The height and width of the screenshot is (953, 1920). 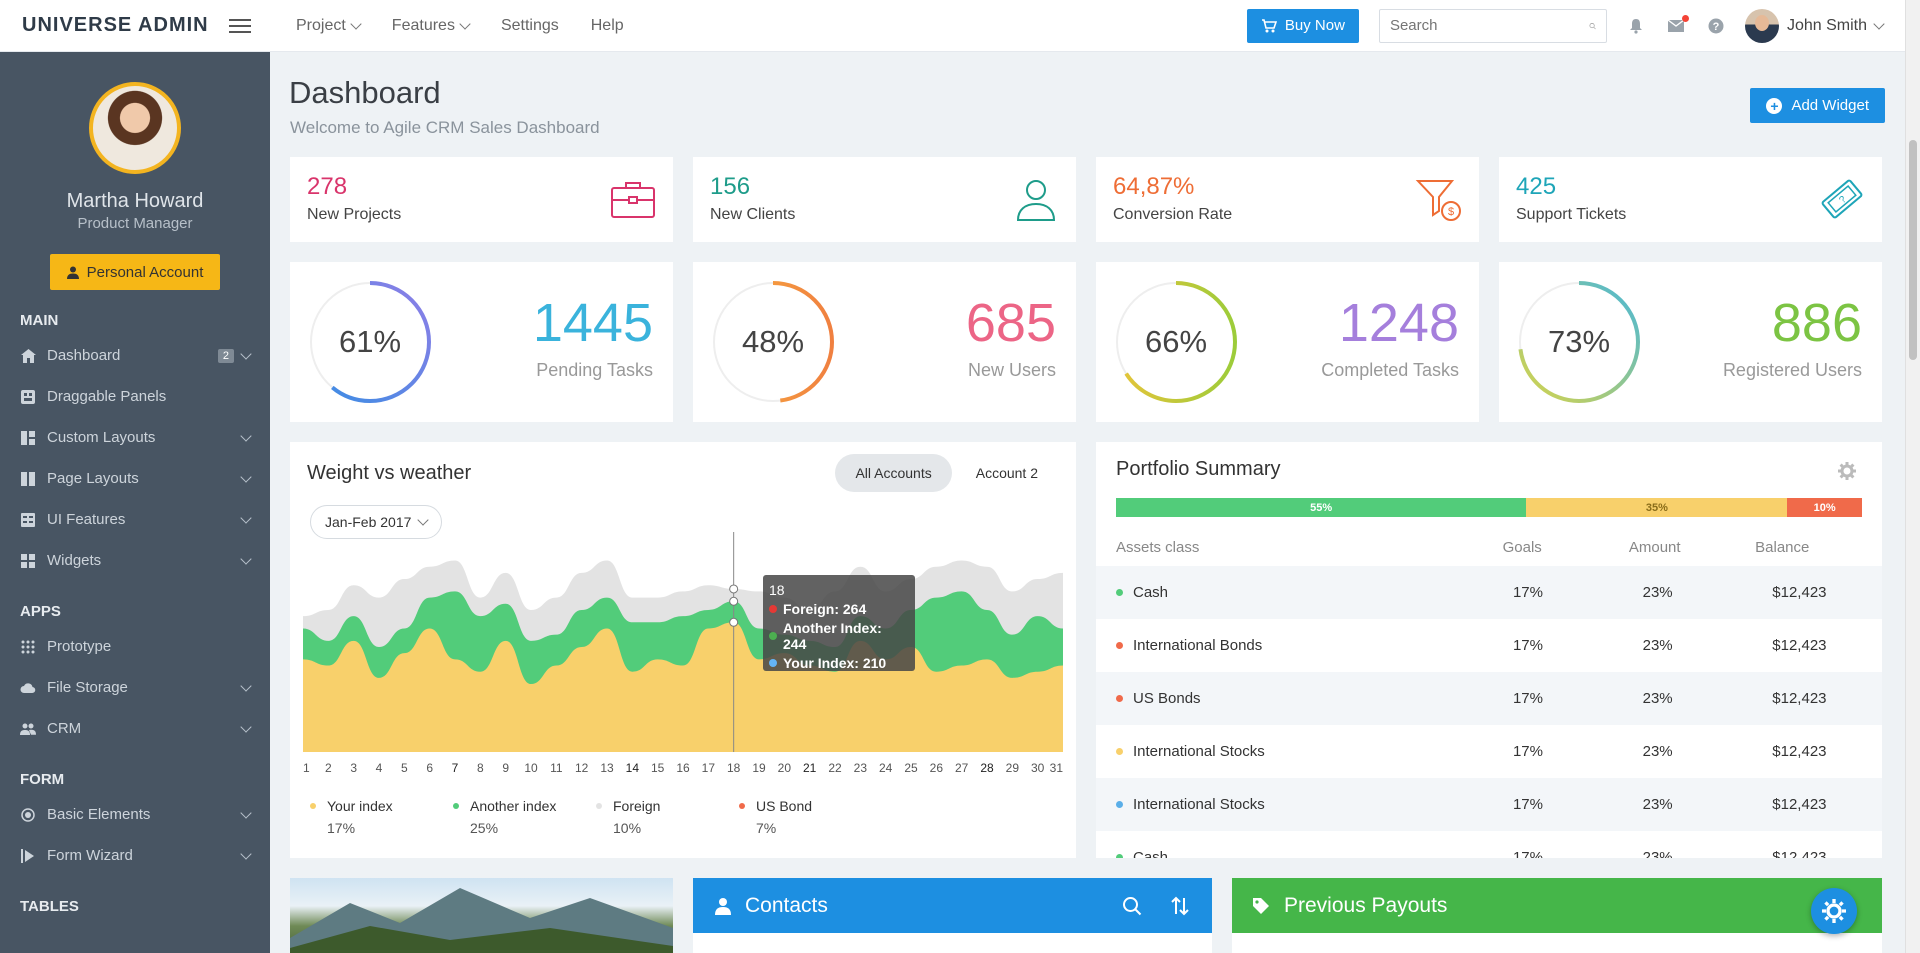 What do you see at coordinates (952, 915) in the screenshot?
I see `contacts-panel: Contacts` at bounding box center [952, 915].